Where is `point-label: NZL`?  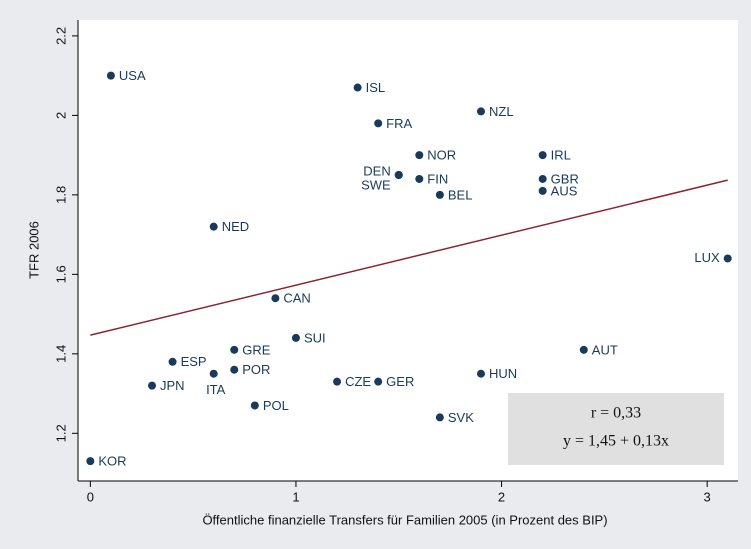
point-label: NZL is located at coordinates (501, 111).